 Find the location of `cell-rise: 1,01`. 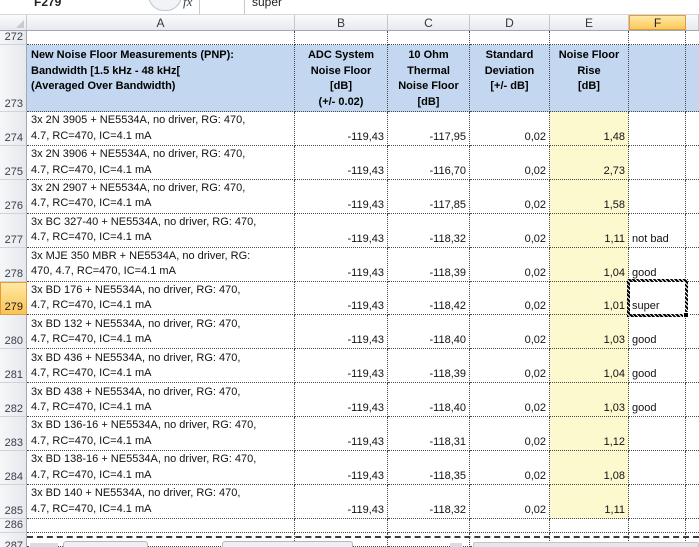

cell-rise: 1,01 is located at coordinates (589, 298).